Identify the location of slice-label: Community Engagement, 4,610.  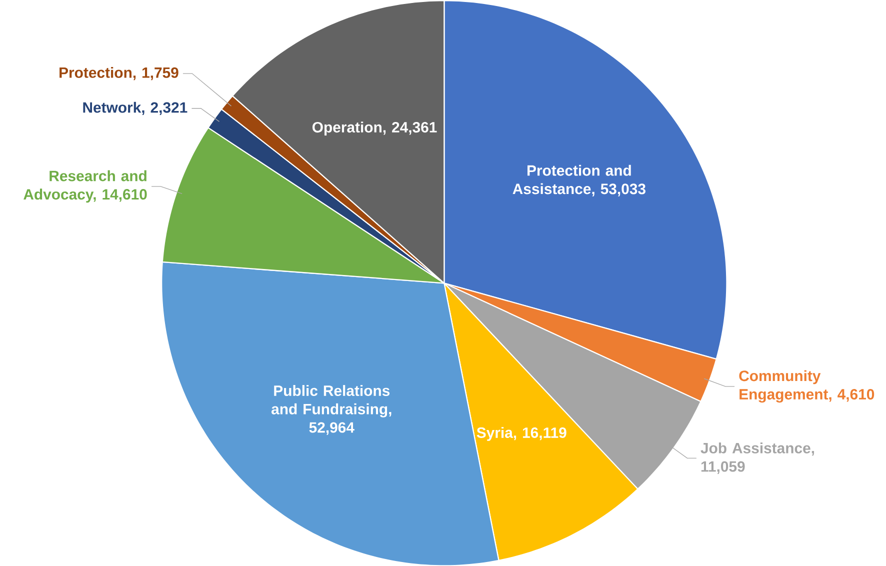
(806, 386).